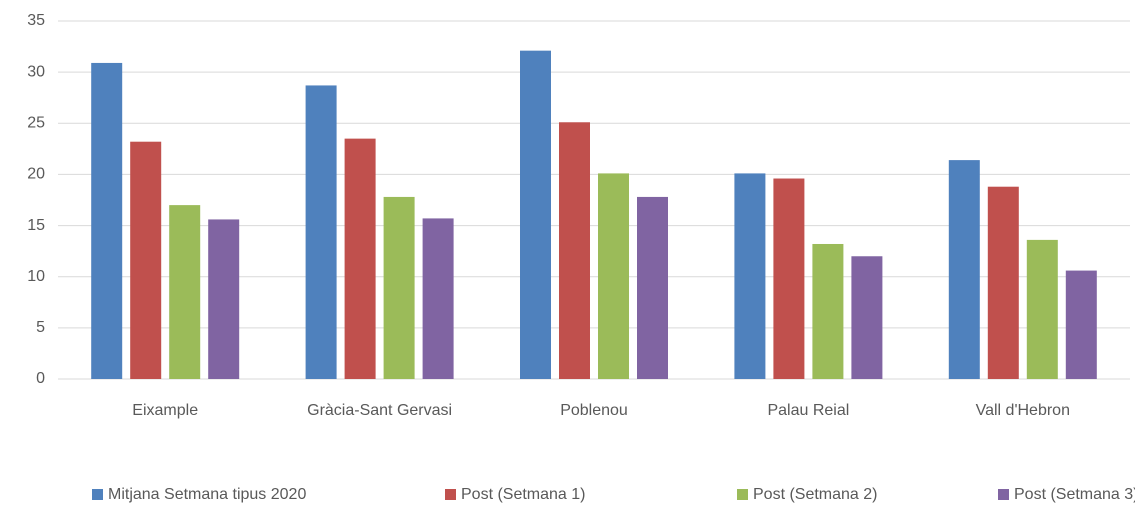  Describe the element at coordinates (36, 20) in the screenshot. I see `y-tick-label: 35` at that location.